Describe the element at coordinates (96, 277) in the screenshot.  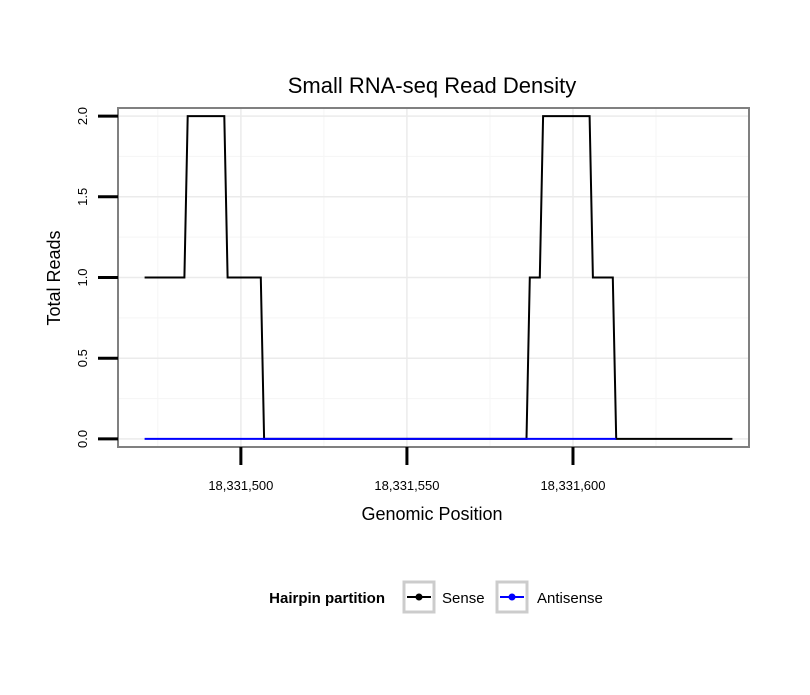
I see `y-axis: 0.0 0.5 1.0 1.5 2.0` at that location.